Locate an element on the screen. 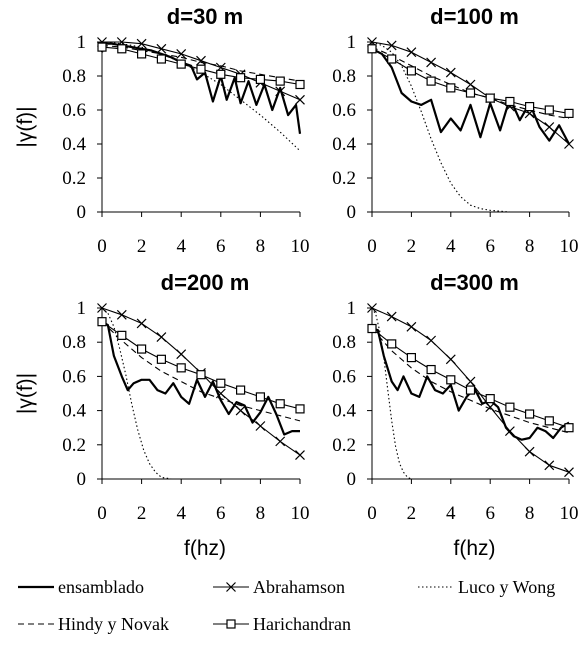  panel-title: d=300 m is located at coordinates (474, 282).